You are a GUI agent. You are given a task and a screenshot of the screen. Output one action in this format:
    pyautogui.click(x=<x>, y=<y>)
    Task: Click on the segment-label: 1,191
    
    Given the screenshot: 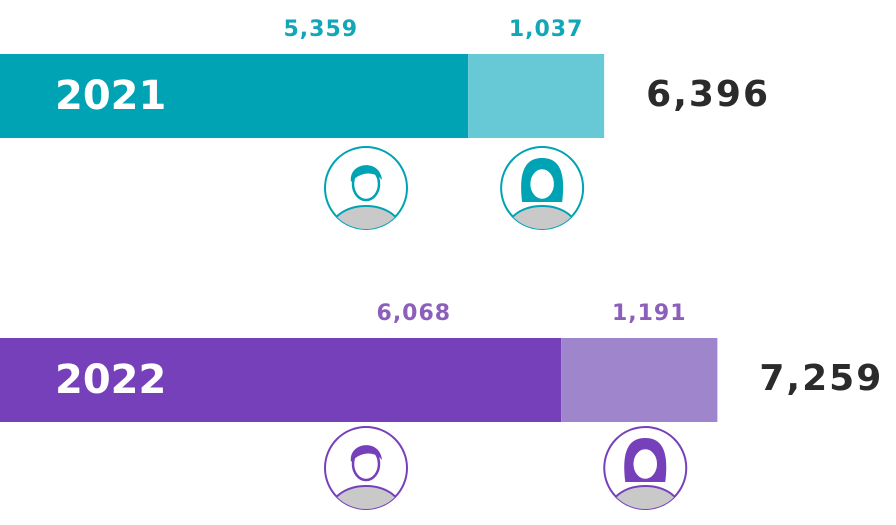 What is the action you would take?
    pyautogui.click(x=649, y=313)
    